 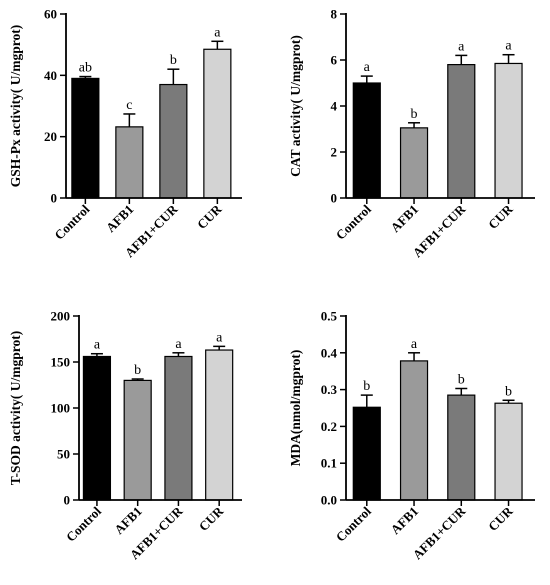 What do you see at coordinates (50, 14) in the screenshot?
I see `y-tick-label: 60` at bounding box center [50, 14].